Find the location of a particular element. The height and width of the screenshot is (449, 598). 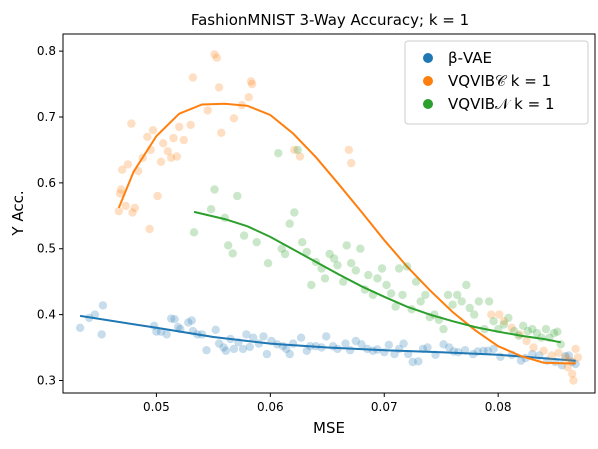

x-axis-title: MSE is located at coordinates (329, 428).